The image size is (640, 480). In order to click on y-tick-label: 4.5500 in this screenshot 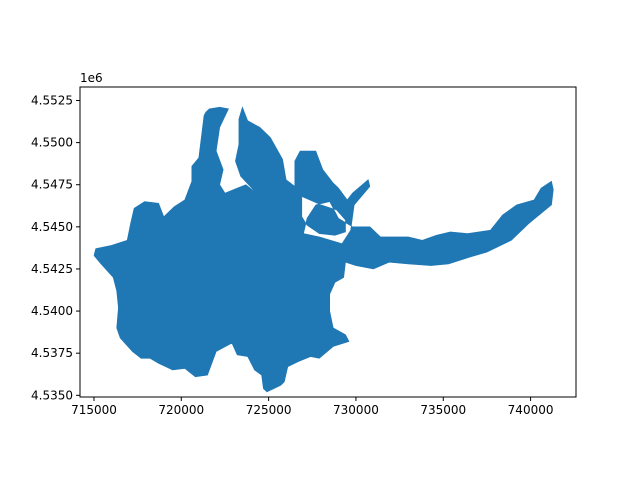, I will do `click(52, 143)`.